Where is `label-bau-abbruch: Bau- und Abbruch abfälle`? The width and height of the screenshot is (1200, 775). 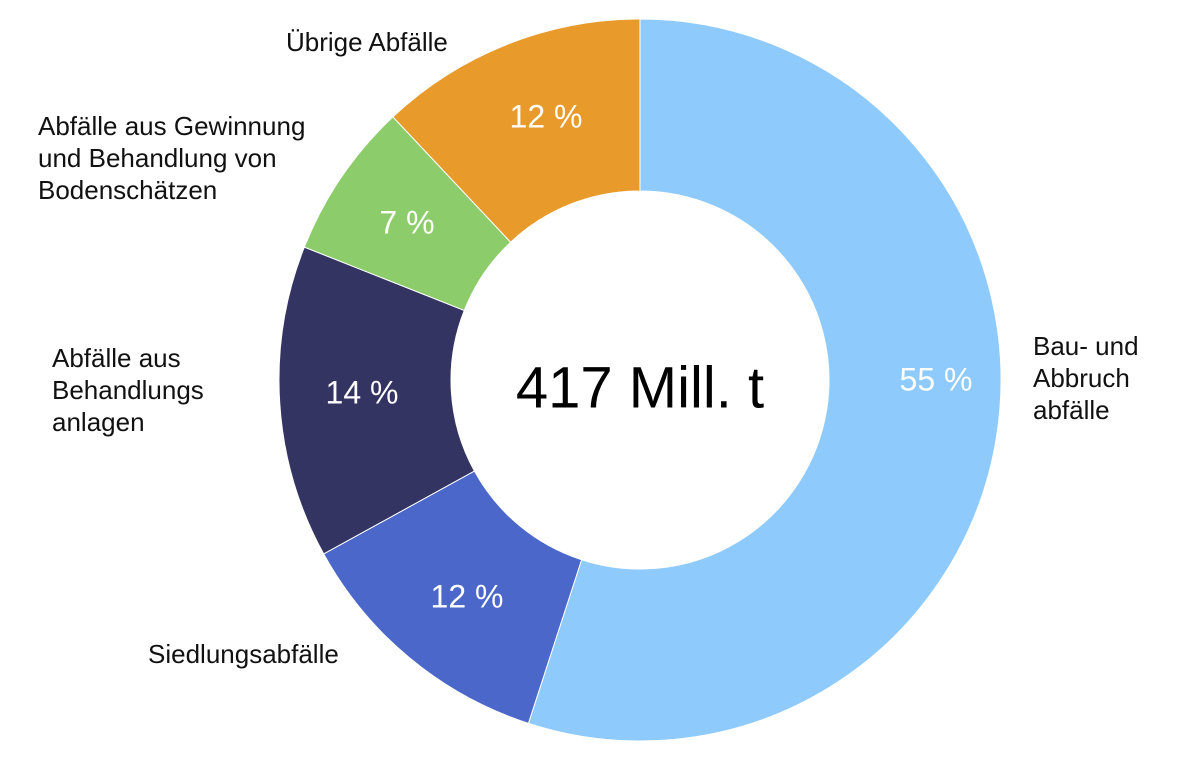 label-bau-abbruch: Bau- und Abbruch abfälle is located at coordinates (1086, 378).